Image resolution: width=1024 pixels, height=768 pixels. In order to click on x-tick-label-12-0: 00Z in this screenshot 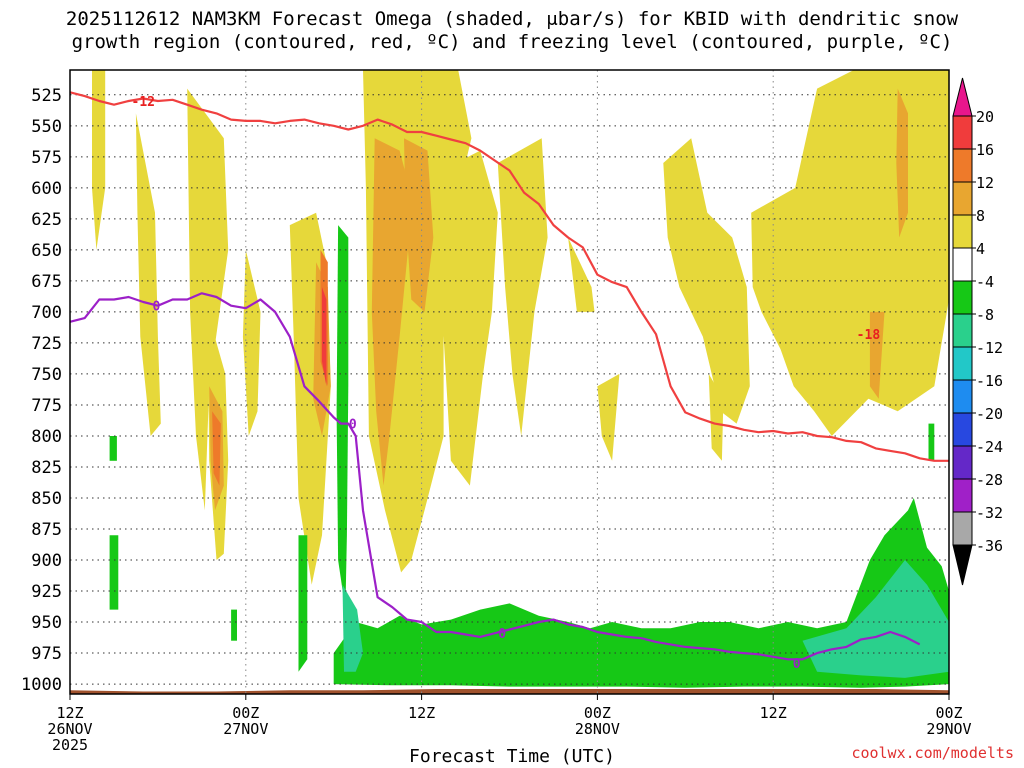, I will do `click(245, 713)`.